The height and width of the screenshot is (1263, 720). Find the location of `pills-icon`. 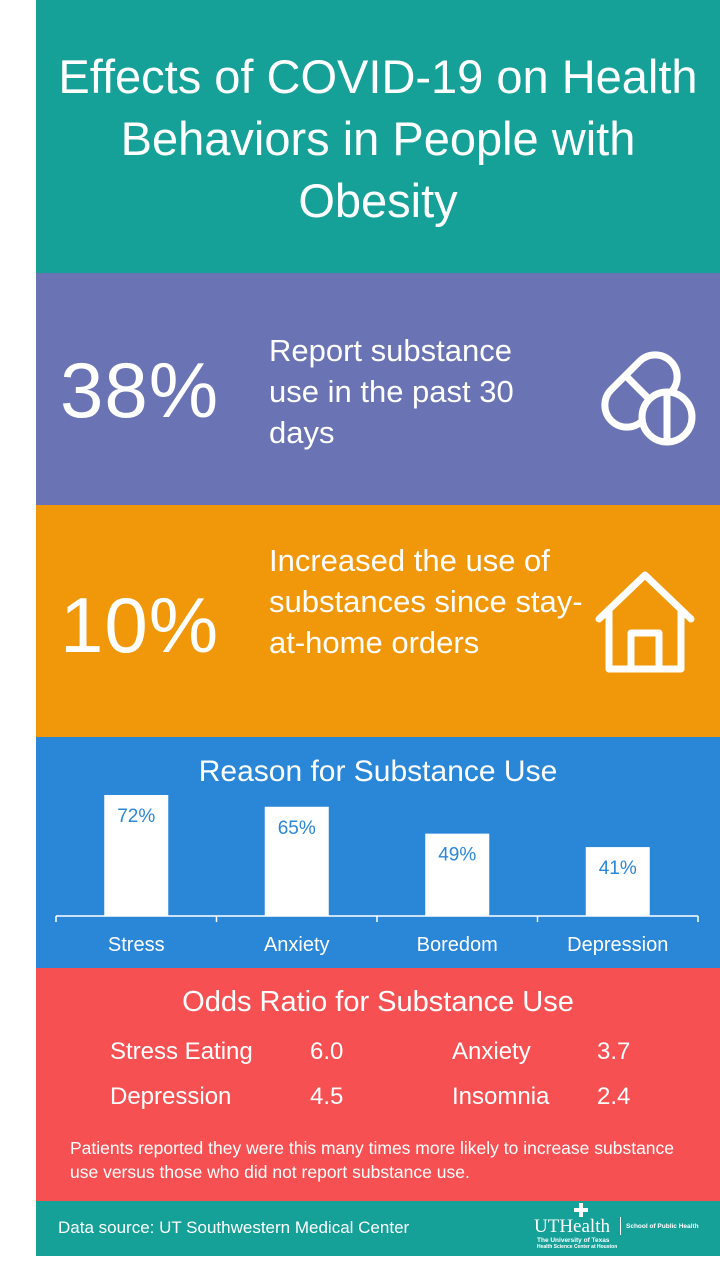

pills-icon is located at coordinates (648, 398).